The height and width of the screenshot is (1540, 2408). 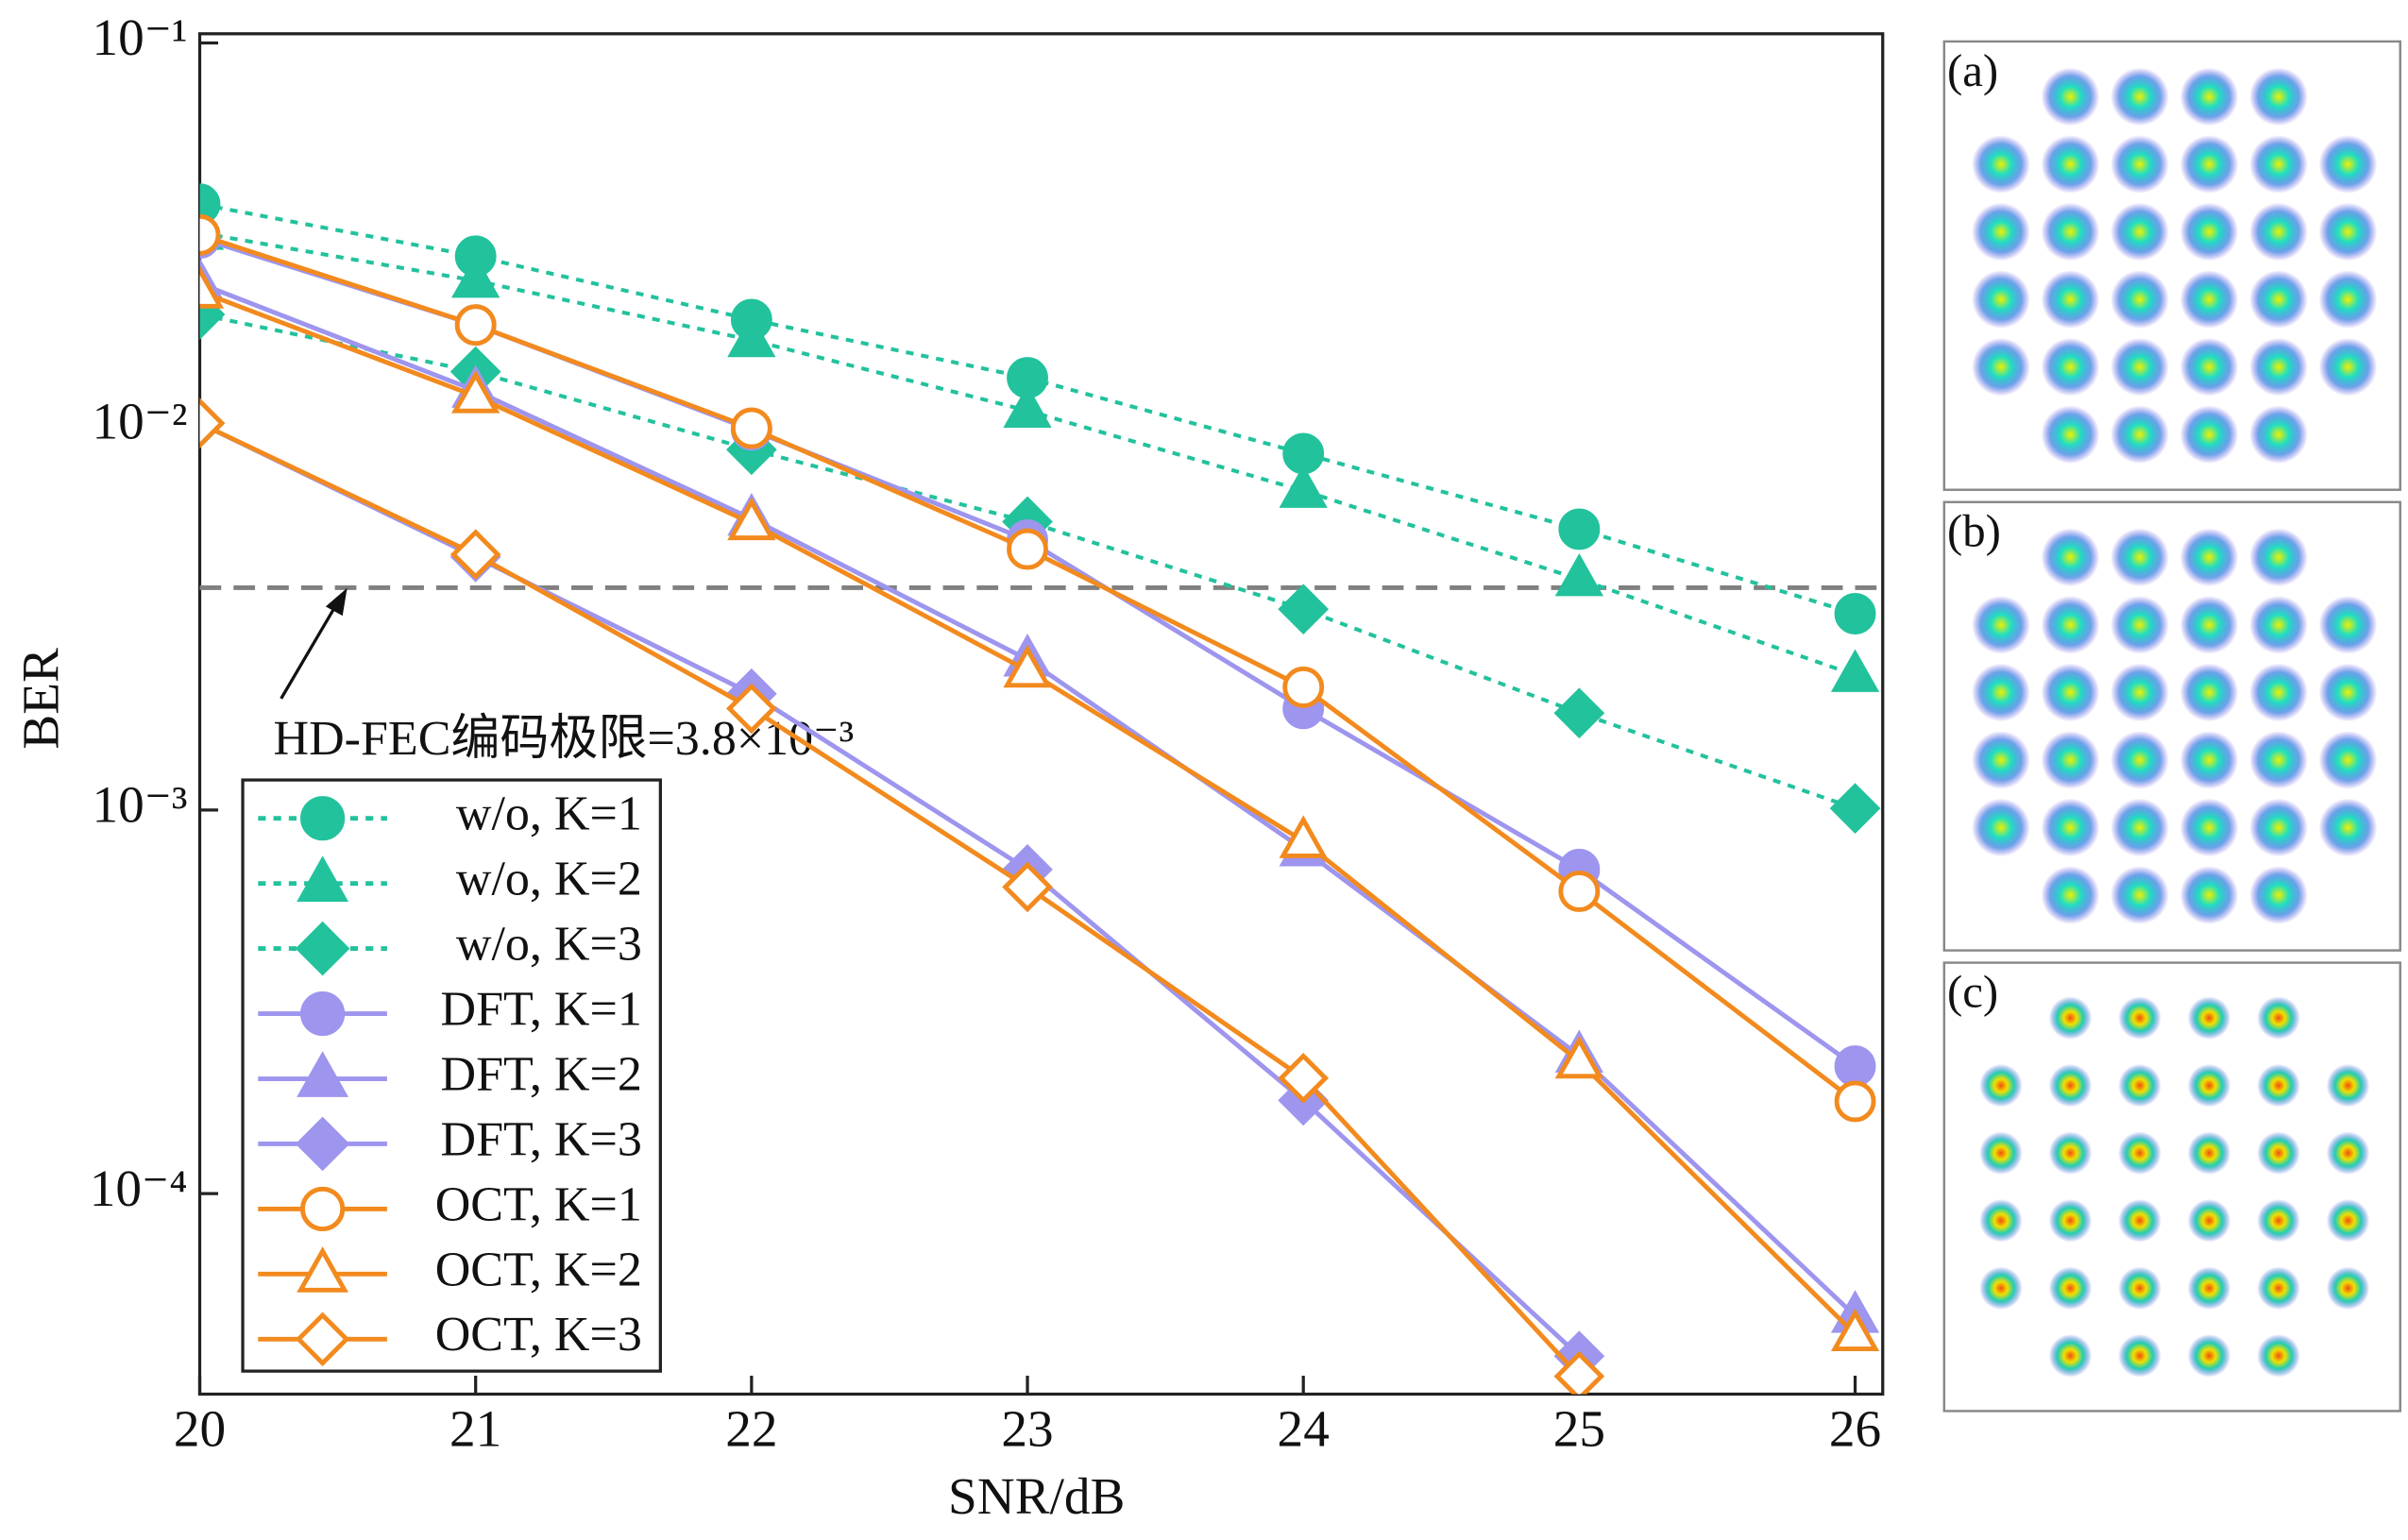 I want to click on y-axis-label: BER, so click(x=41, y=699).